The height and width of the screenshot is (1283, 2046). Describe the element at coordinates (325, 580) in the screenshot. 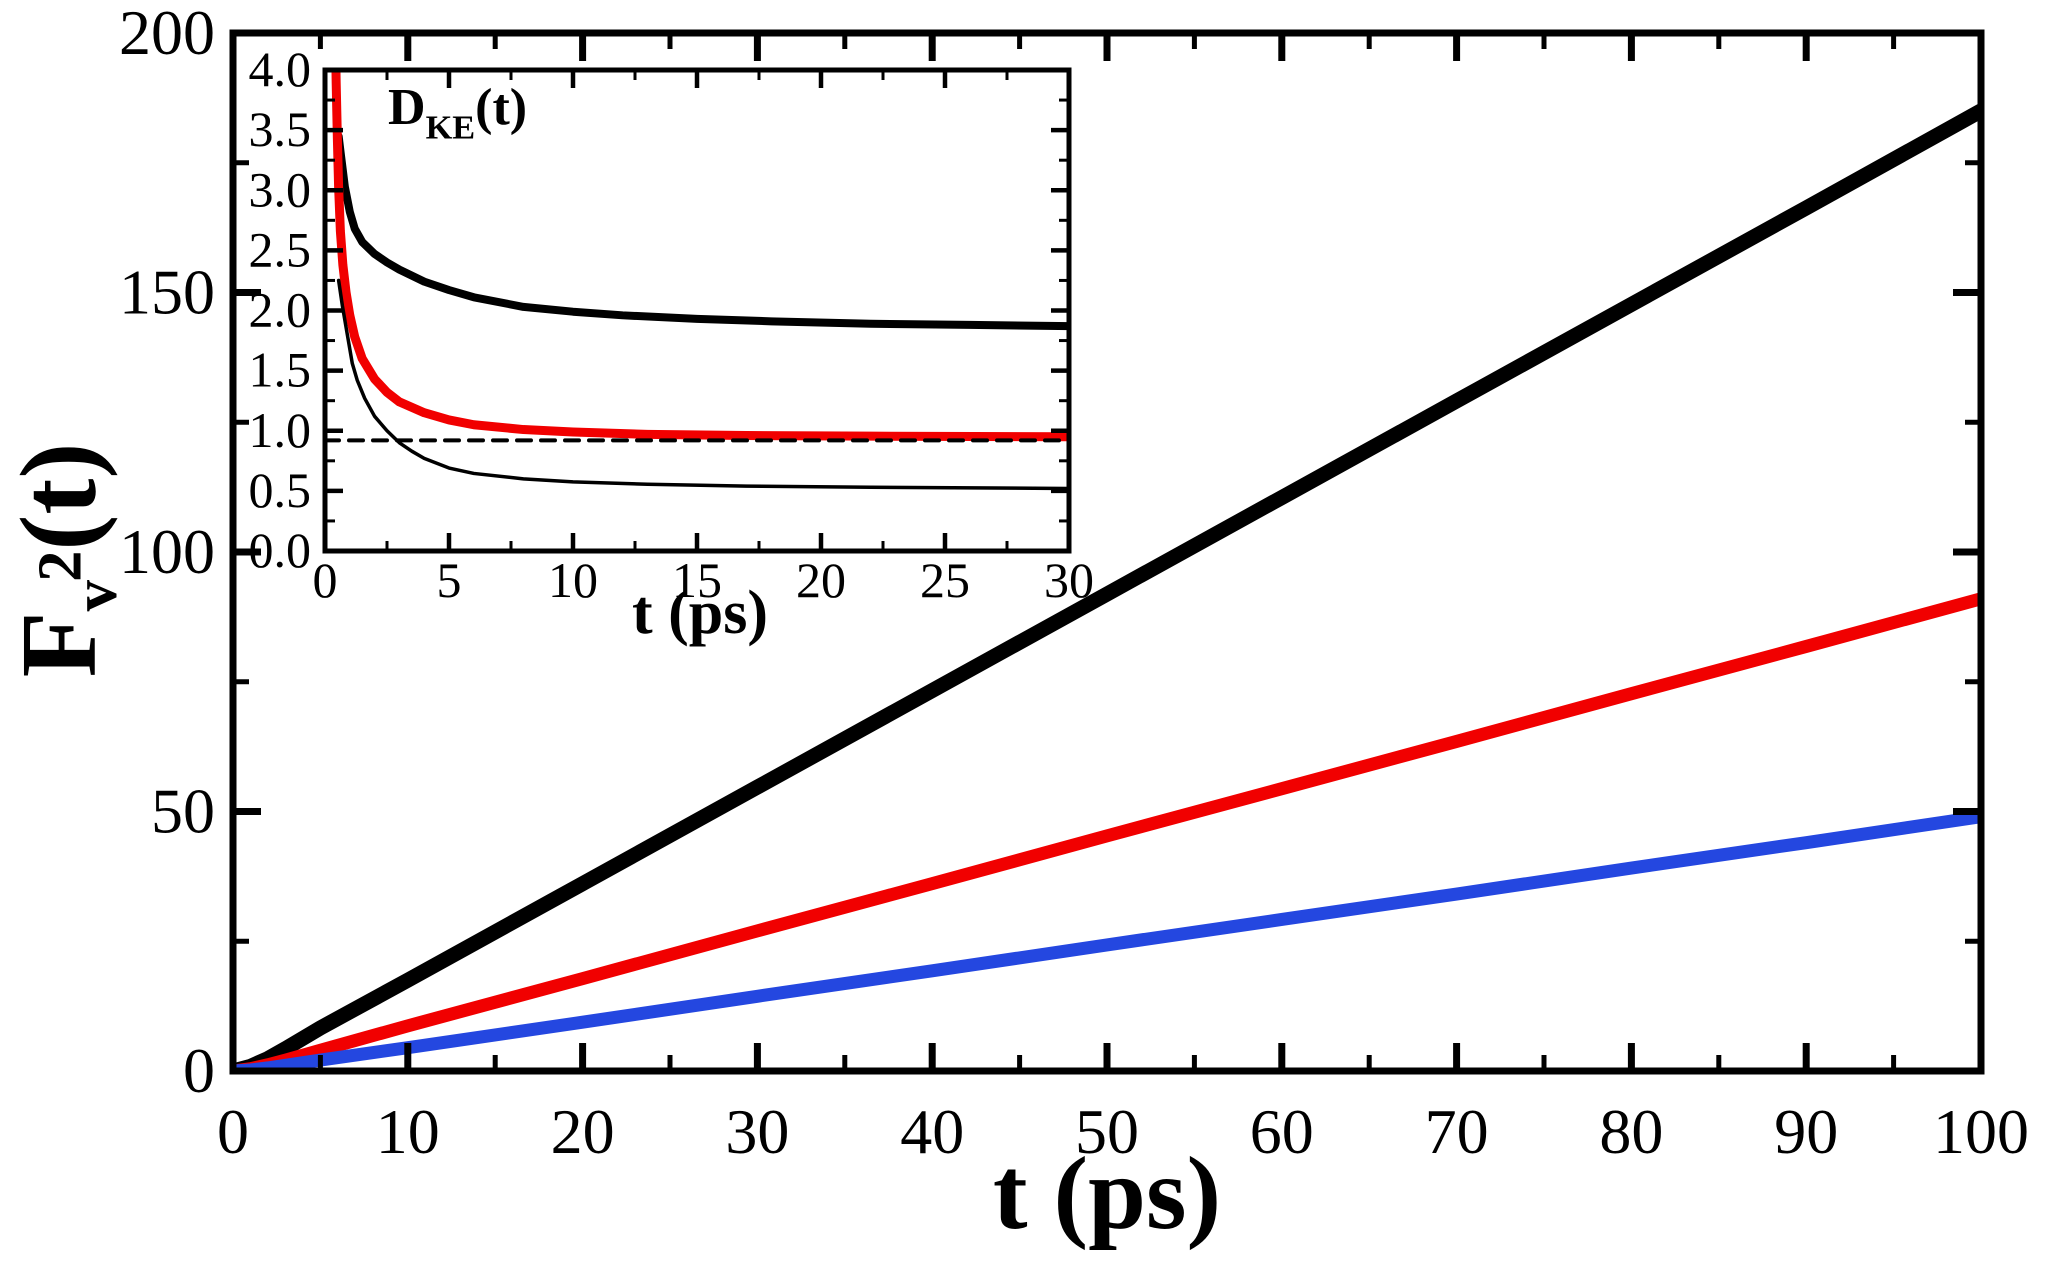

I see `inset-x-tick-label: 0` at that location.